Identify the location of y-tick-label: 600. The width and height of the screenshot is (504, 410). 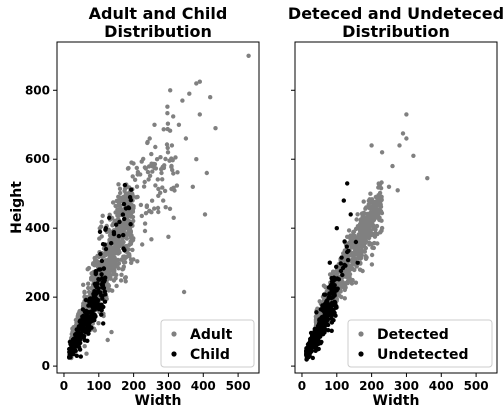
(37, 159).